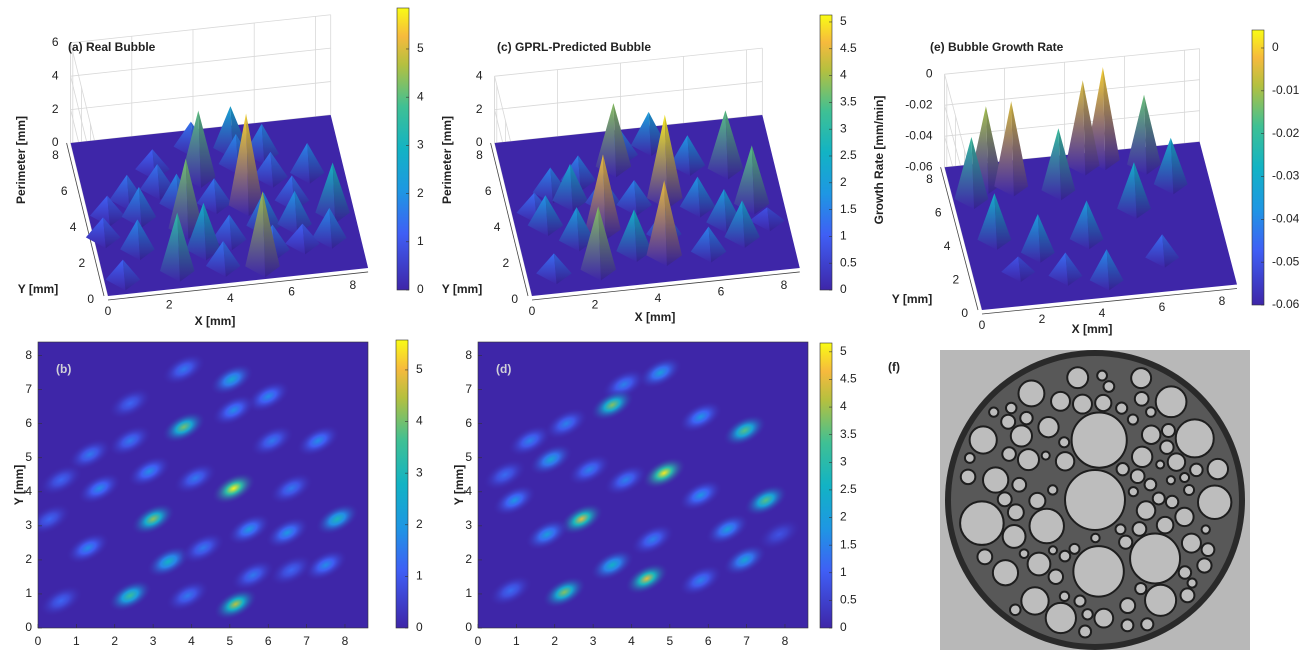  Describe the element at coordinates (843, 128) in the screenshot. I see `colorbar-tick-label: 3` at that location.